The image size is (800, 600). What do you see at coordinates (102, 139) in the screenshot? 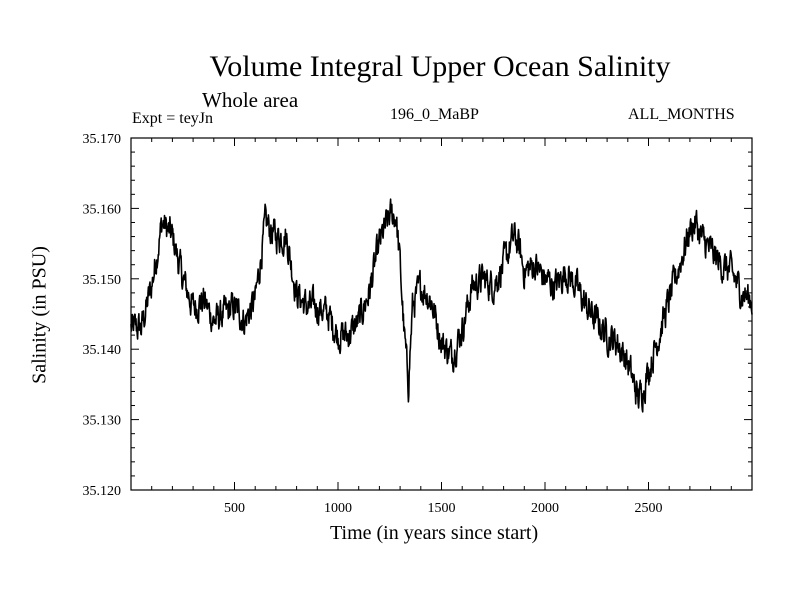
I see `y-tick-label: 35.170` at bounding box center [102, 139].